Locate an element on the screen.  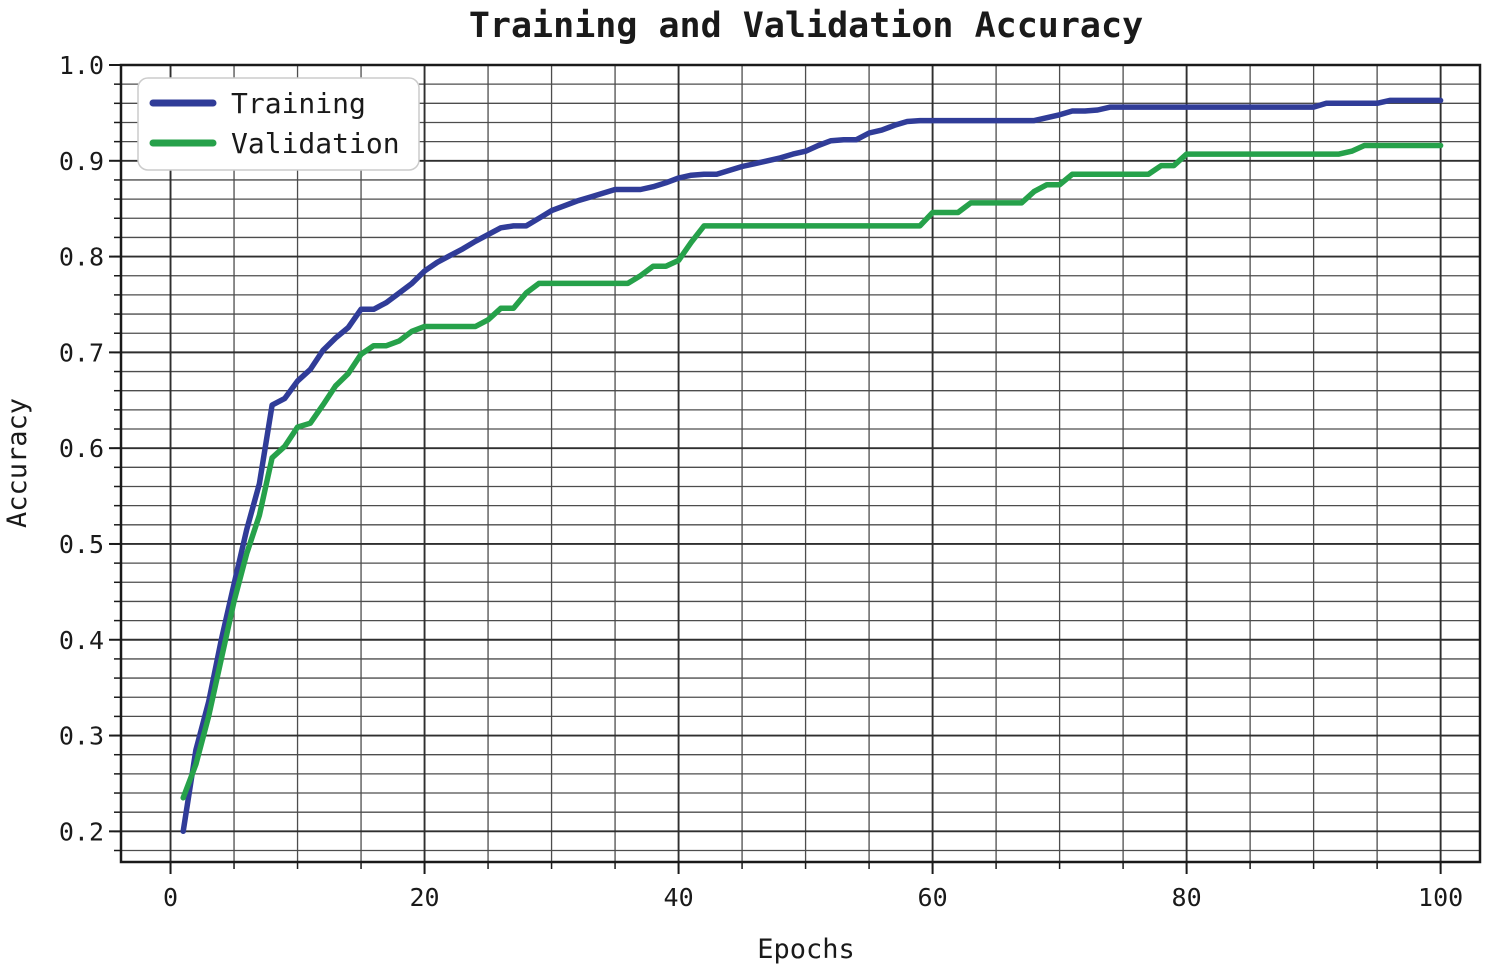
x-tick-label: 60 is located at coordinates (933, 897).